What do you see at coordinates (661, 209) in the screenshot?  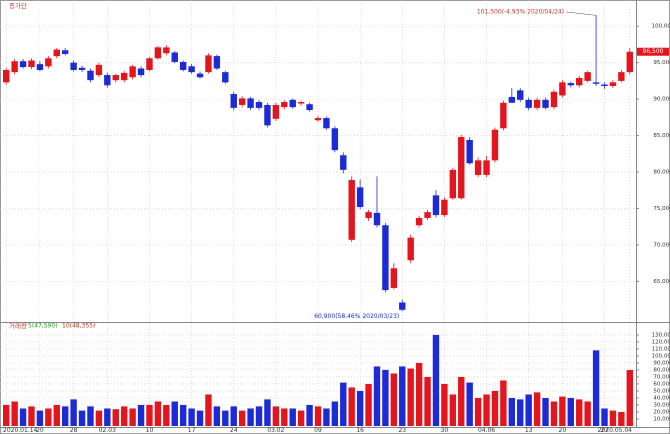 I see `y-tick-label: 75,000` at bounding box center [661, 209].